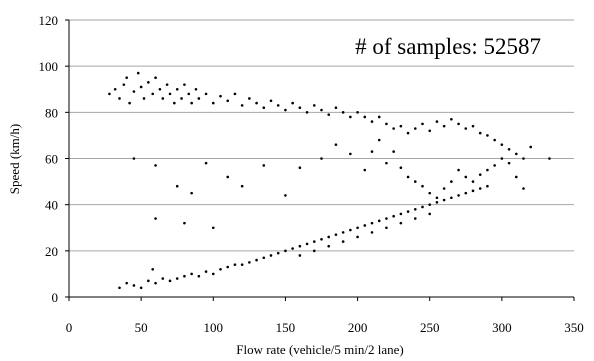 The image size is (594, 361). What do you see at coordinates (54, 159) in the screenshot?
I see `y-tick-labels: 0 20 40 60 80 100 120` at bounding box center [54, 159].